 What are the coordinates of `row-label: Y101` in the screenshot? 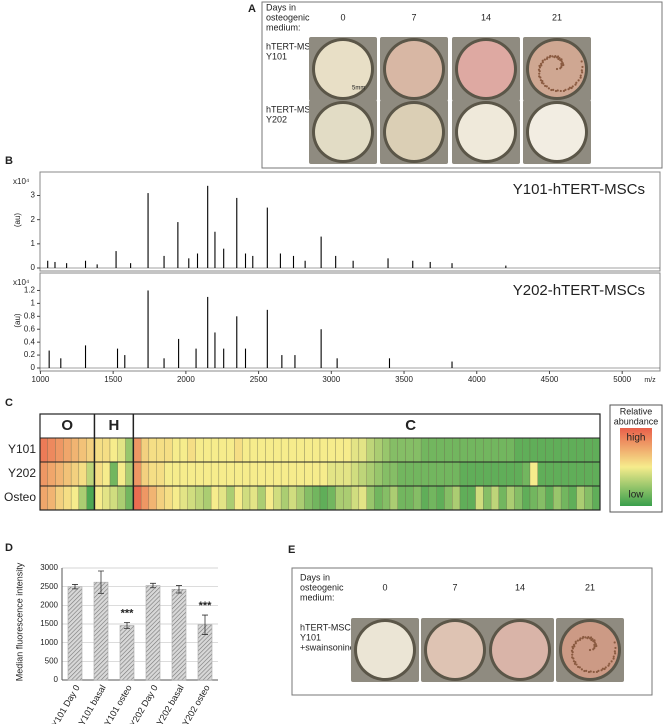 It's located at (276, 56).